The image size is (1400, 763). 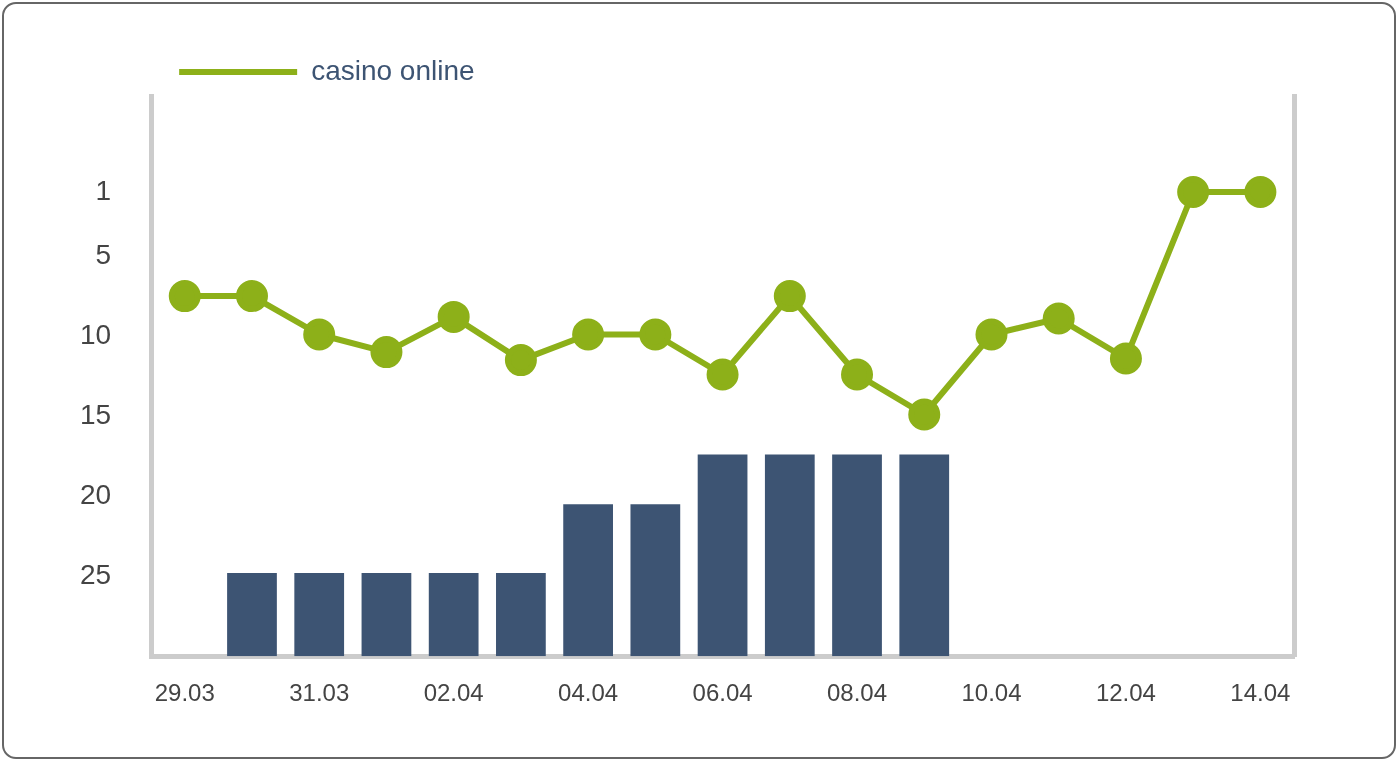 I want to click on y-tick-label: 25, so click(x=95, y=574).